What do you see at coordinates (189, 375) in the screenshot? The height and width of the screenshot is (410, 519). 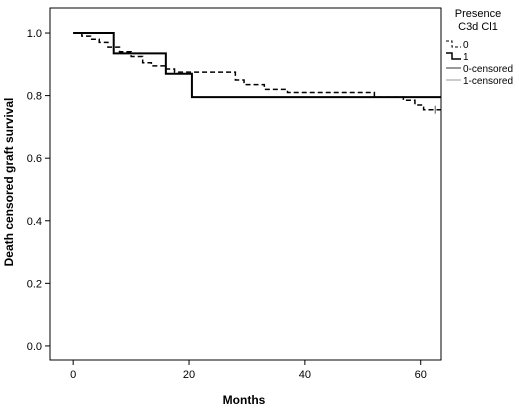 I see `x-tick-label-20: 20` at bounding box center [189, 375].